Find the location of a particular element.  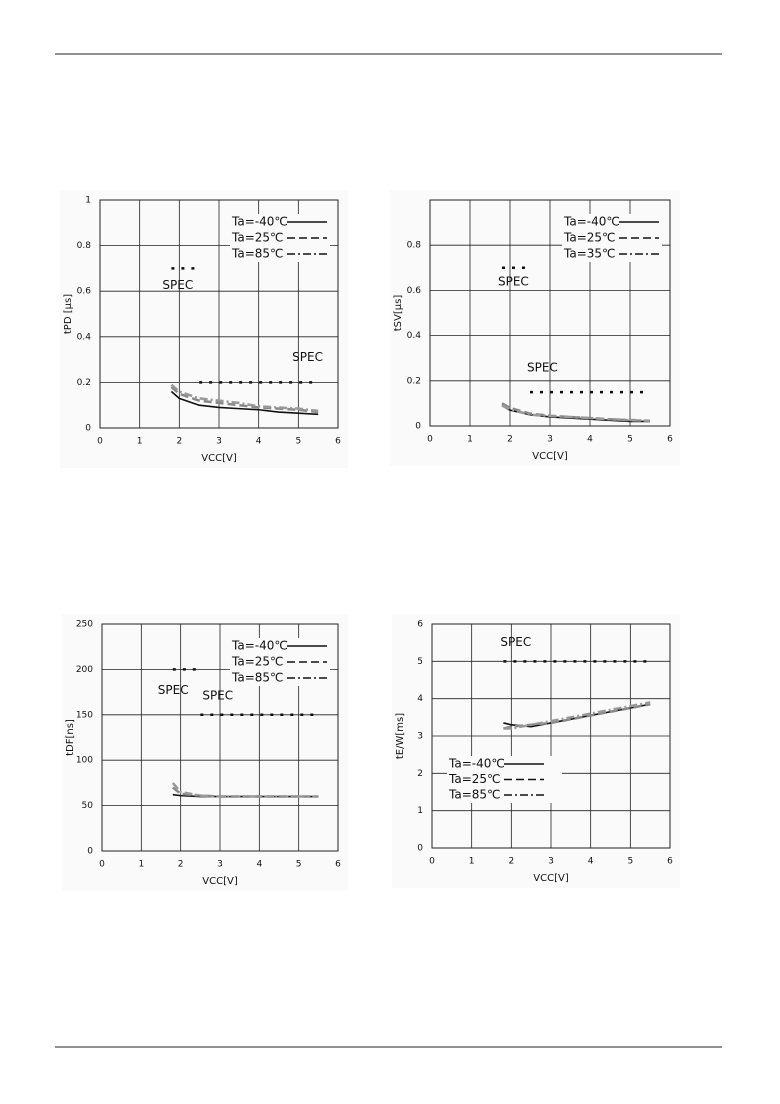

legend-label: Ta=35℃ is located at coordinates (589, 254).